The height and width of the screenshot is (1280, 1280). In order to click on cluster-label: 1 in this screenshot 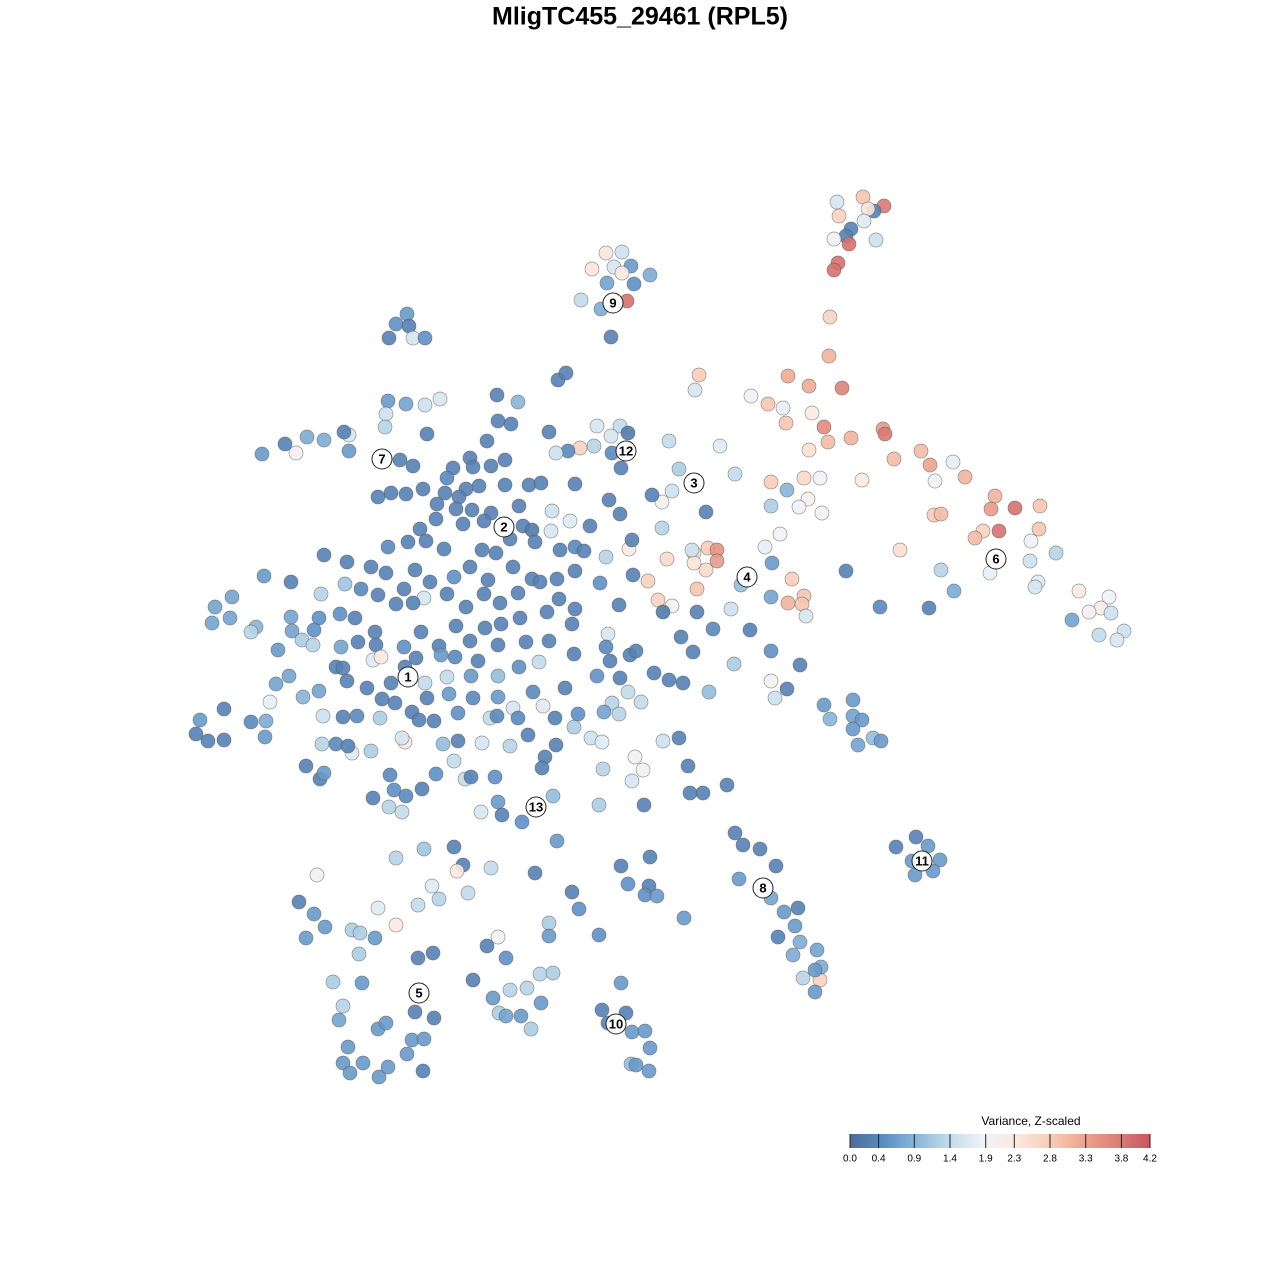, I will do `click(407, 676)`.